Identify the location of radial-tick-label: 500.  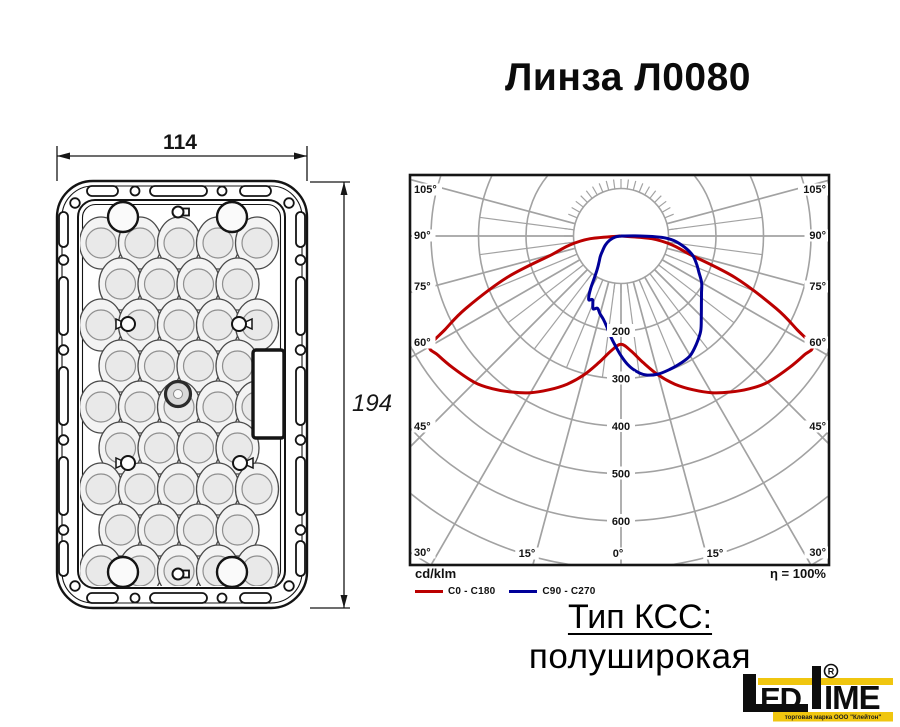
(621, 475).